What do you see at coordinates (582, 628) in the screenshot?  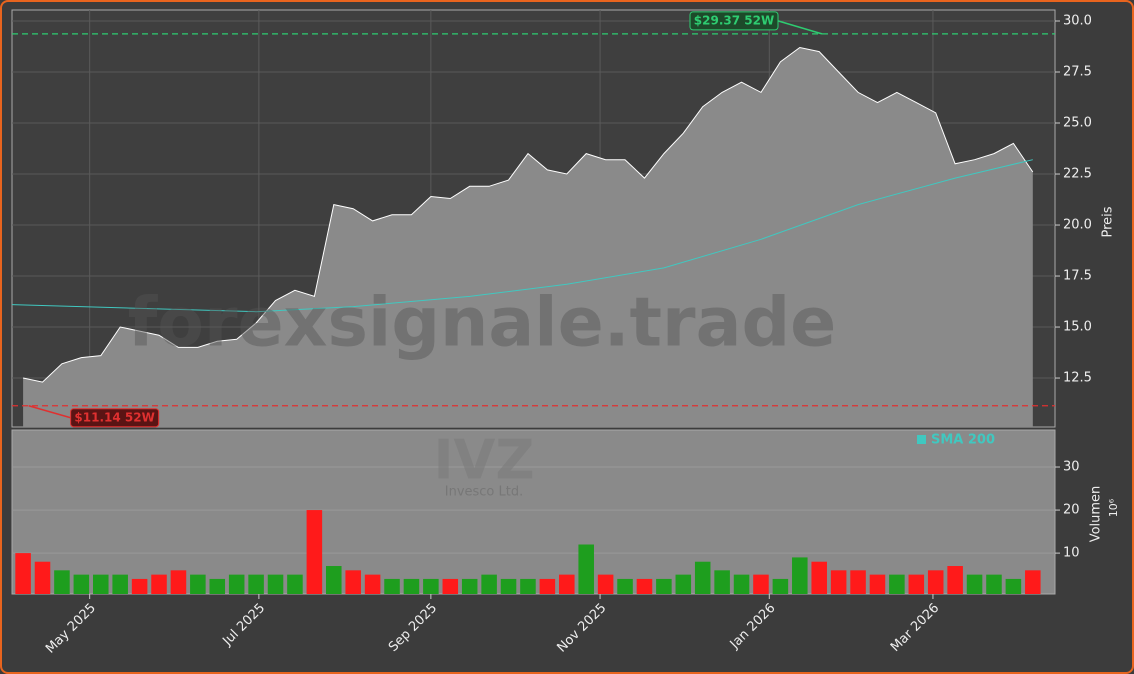 I see `x-tick-label: Nov 2025` at bounding box center [582, 628].